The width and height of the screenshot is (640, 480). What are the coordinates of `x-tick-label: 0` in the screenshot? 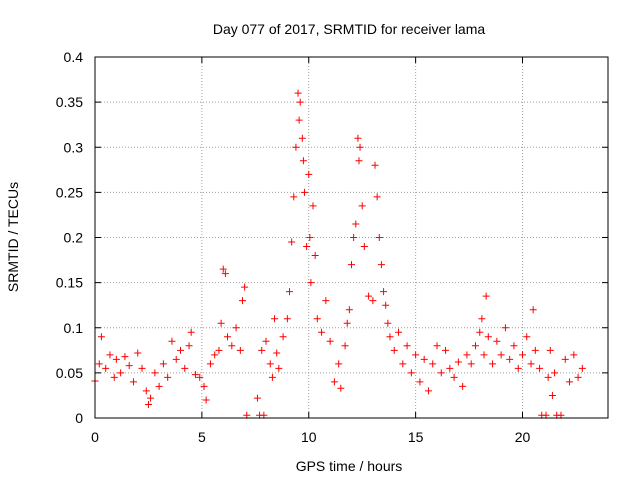 It's located at (95, 437).